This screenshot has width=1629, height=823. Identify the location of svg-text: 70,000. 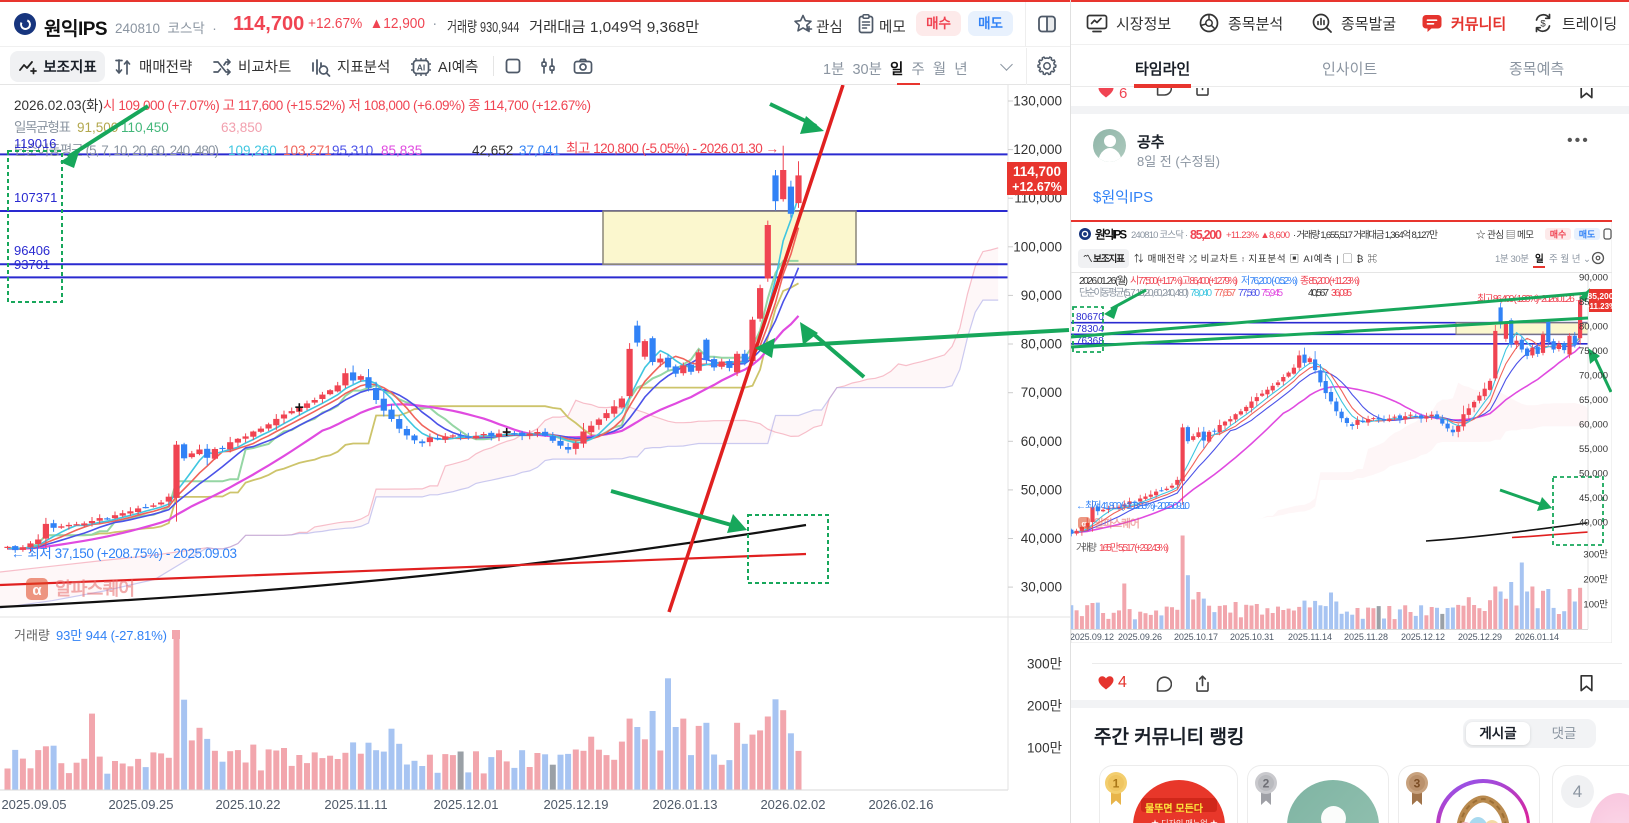
(1041, 392).